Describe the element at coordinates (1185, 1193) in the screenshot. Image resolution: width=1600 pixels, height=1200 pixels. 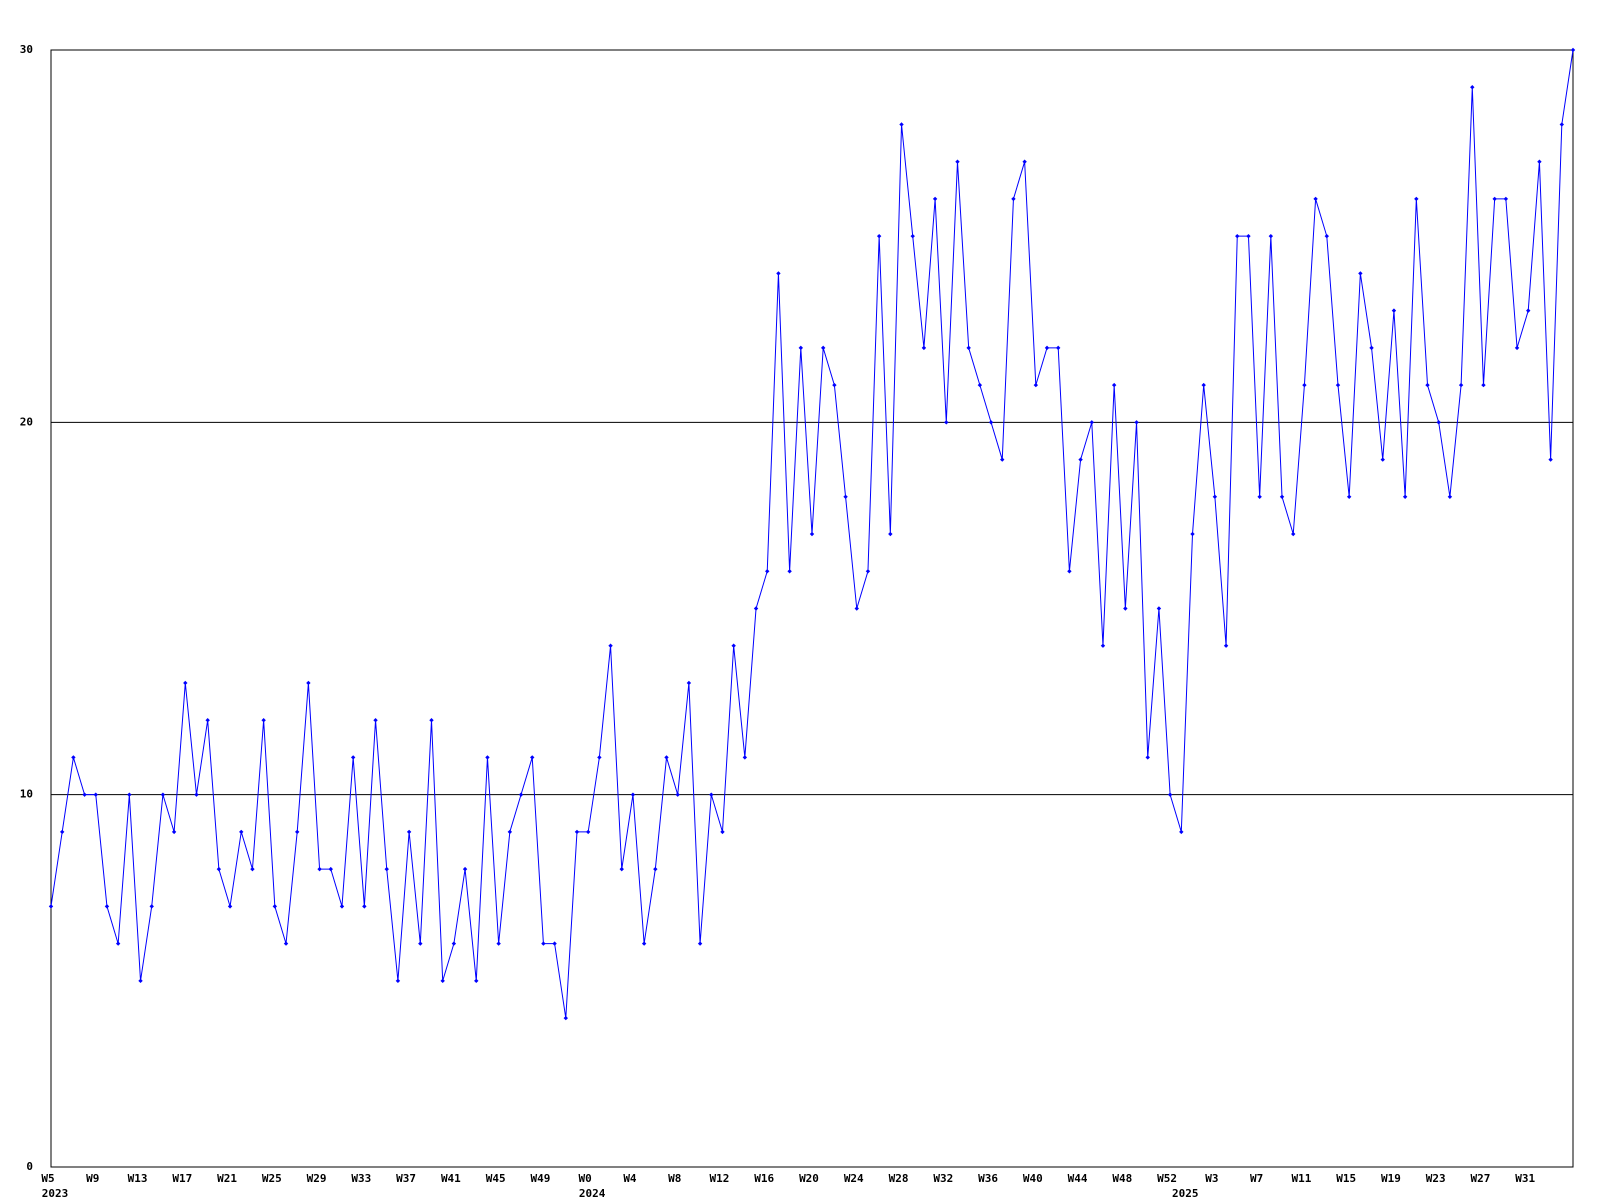
I see `year-label: 2025` at that location.